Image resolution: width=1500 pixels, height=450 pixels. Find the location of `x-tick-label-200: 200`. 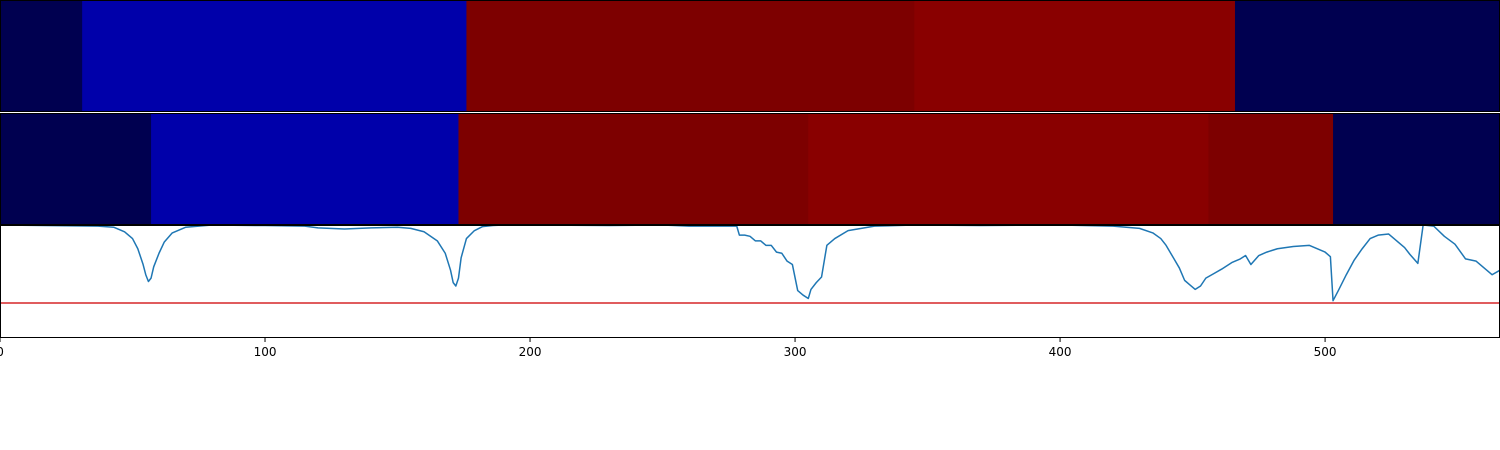

x-tick-label-200: 200 is located at coordinates (530, 352).